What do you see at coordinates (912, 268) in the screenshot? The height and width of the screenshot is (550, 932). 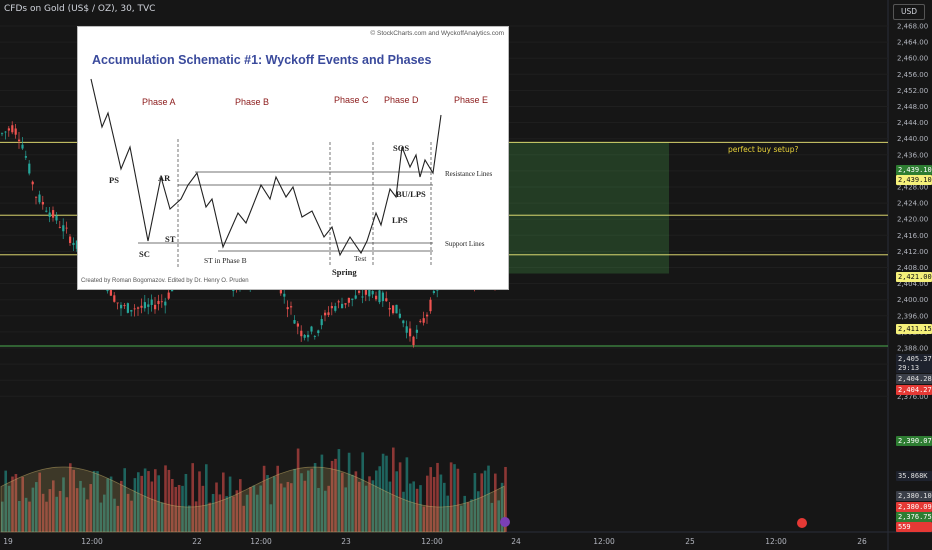 I see `y-tick-label: 2,408.00` at bounding box center [912, 268].